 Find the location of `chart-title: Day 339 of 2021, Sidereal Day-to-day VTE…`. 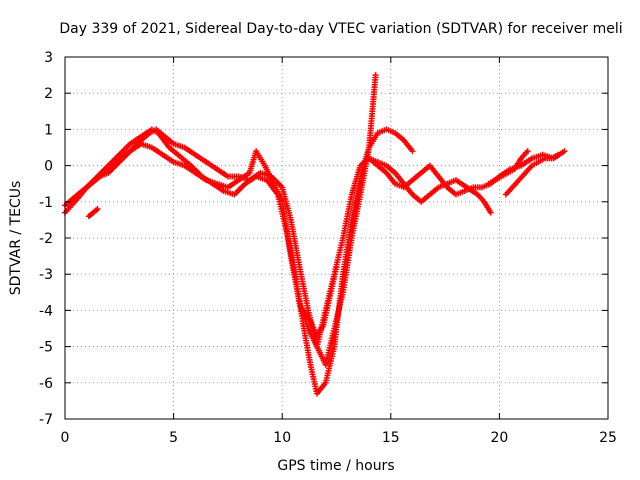

chart-title: Day 339 of 2021, Sidereal Day-to-day VTE… is located at coordinates (340, 29).